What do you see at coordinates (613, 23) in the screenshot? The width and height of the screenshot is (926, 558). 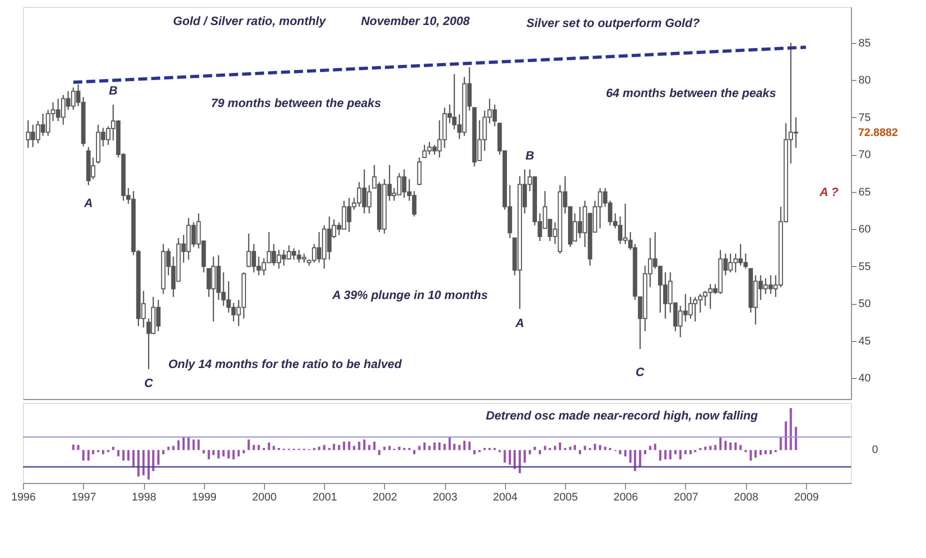 I see `annotation: Silver set to outperform Gold?` at bounding box center [613, 23].